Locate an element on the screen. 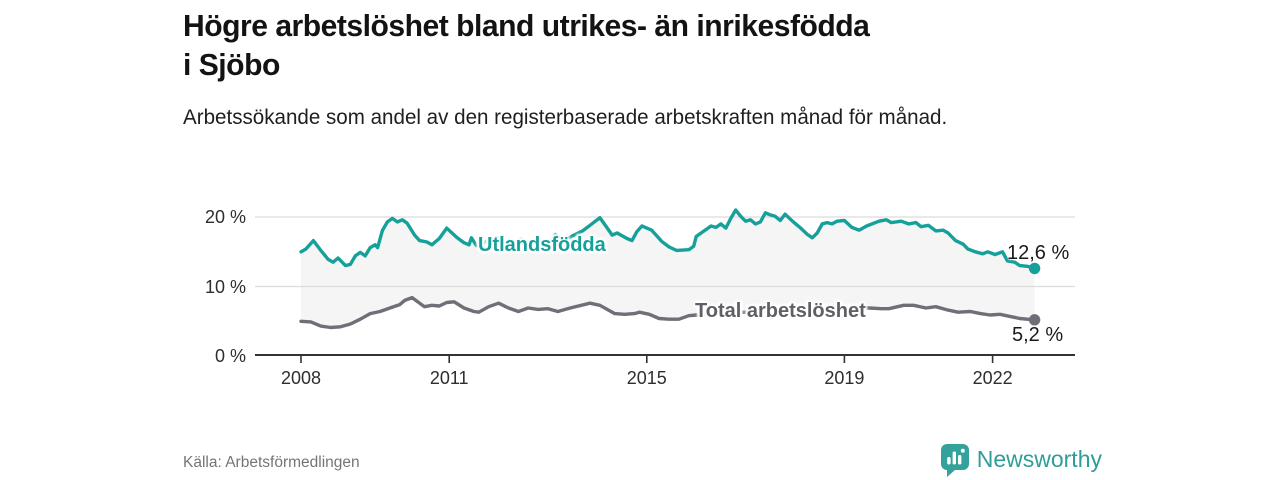 This screenshot has width=1280, height=480. x-tick-label: 2011 is located at coordinates (449, 378).